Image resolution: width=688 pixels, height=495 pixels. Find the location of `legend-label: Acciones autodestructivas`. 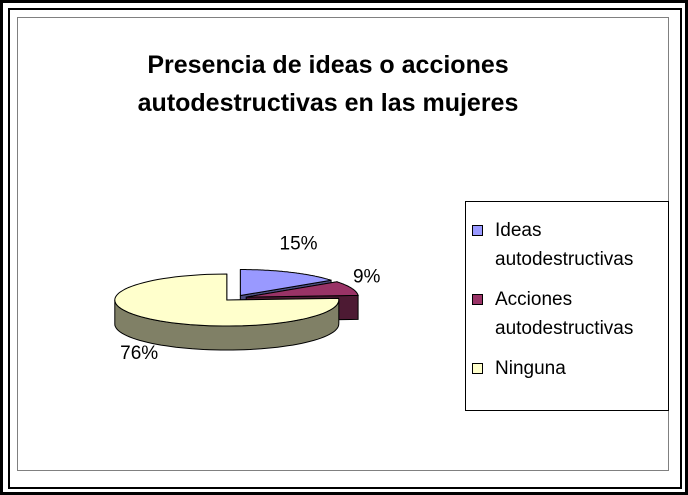

legend-label: Acciones autodestructivas is located at coordinates (564, 314).